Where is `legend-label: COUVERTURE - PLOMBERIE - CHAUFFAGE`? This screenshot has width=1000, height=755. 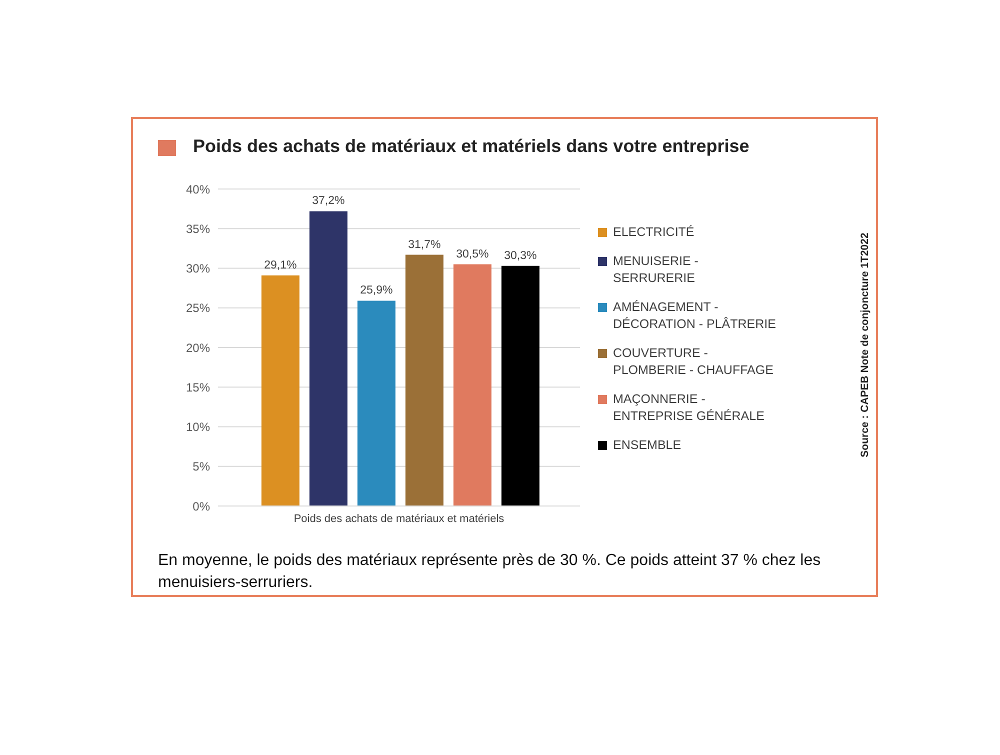
legend-label: COUVERTURE - PLOMBERIE - CHAUFFAGE is located at coordinates (693, 362).